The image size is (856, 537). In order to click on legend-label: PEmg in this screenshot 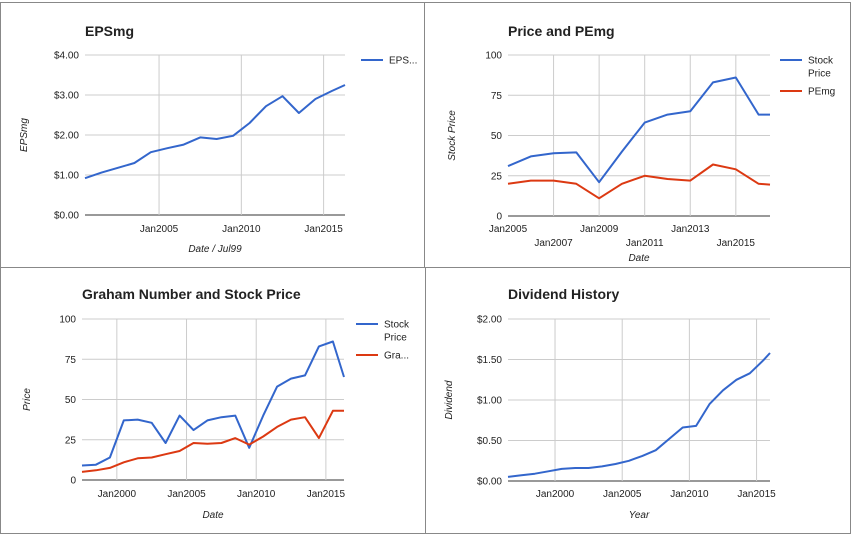, I will do `click(821, 92)`.